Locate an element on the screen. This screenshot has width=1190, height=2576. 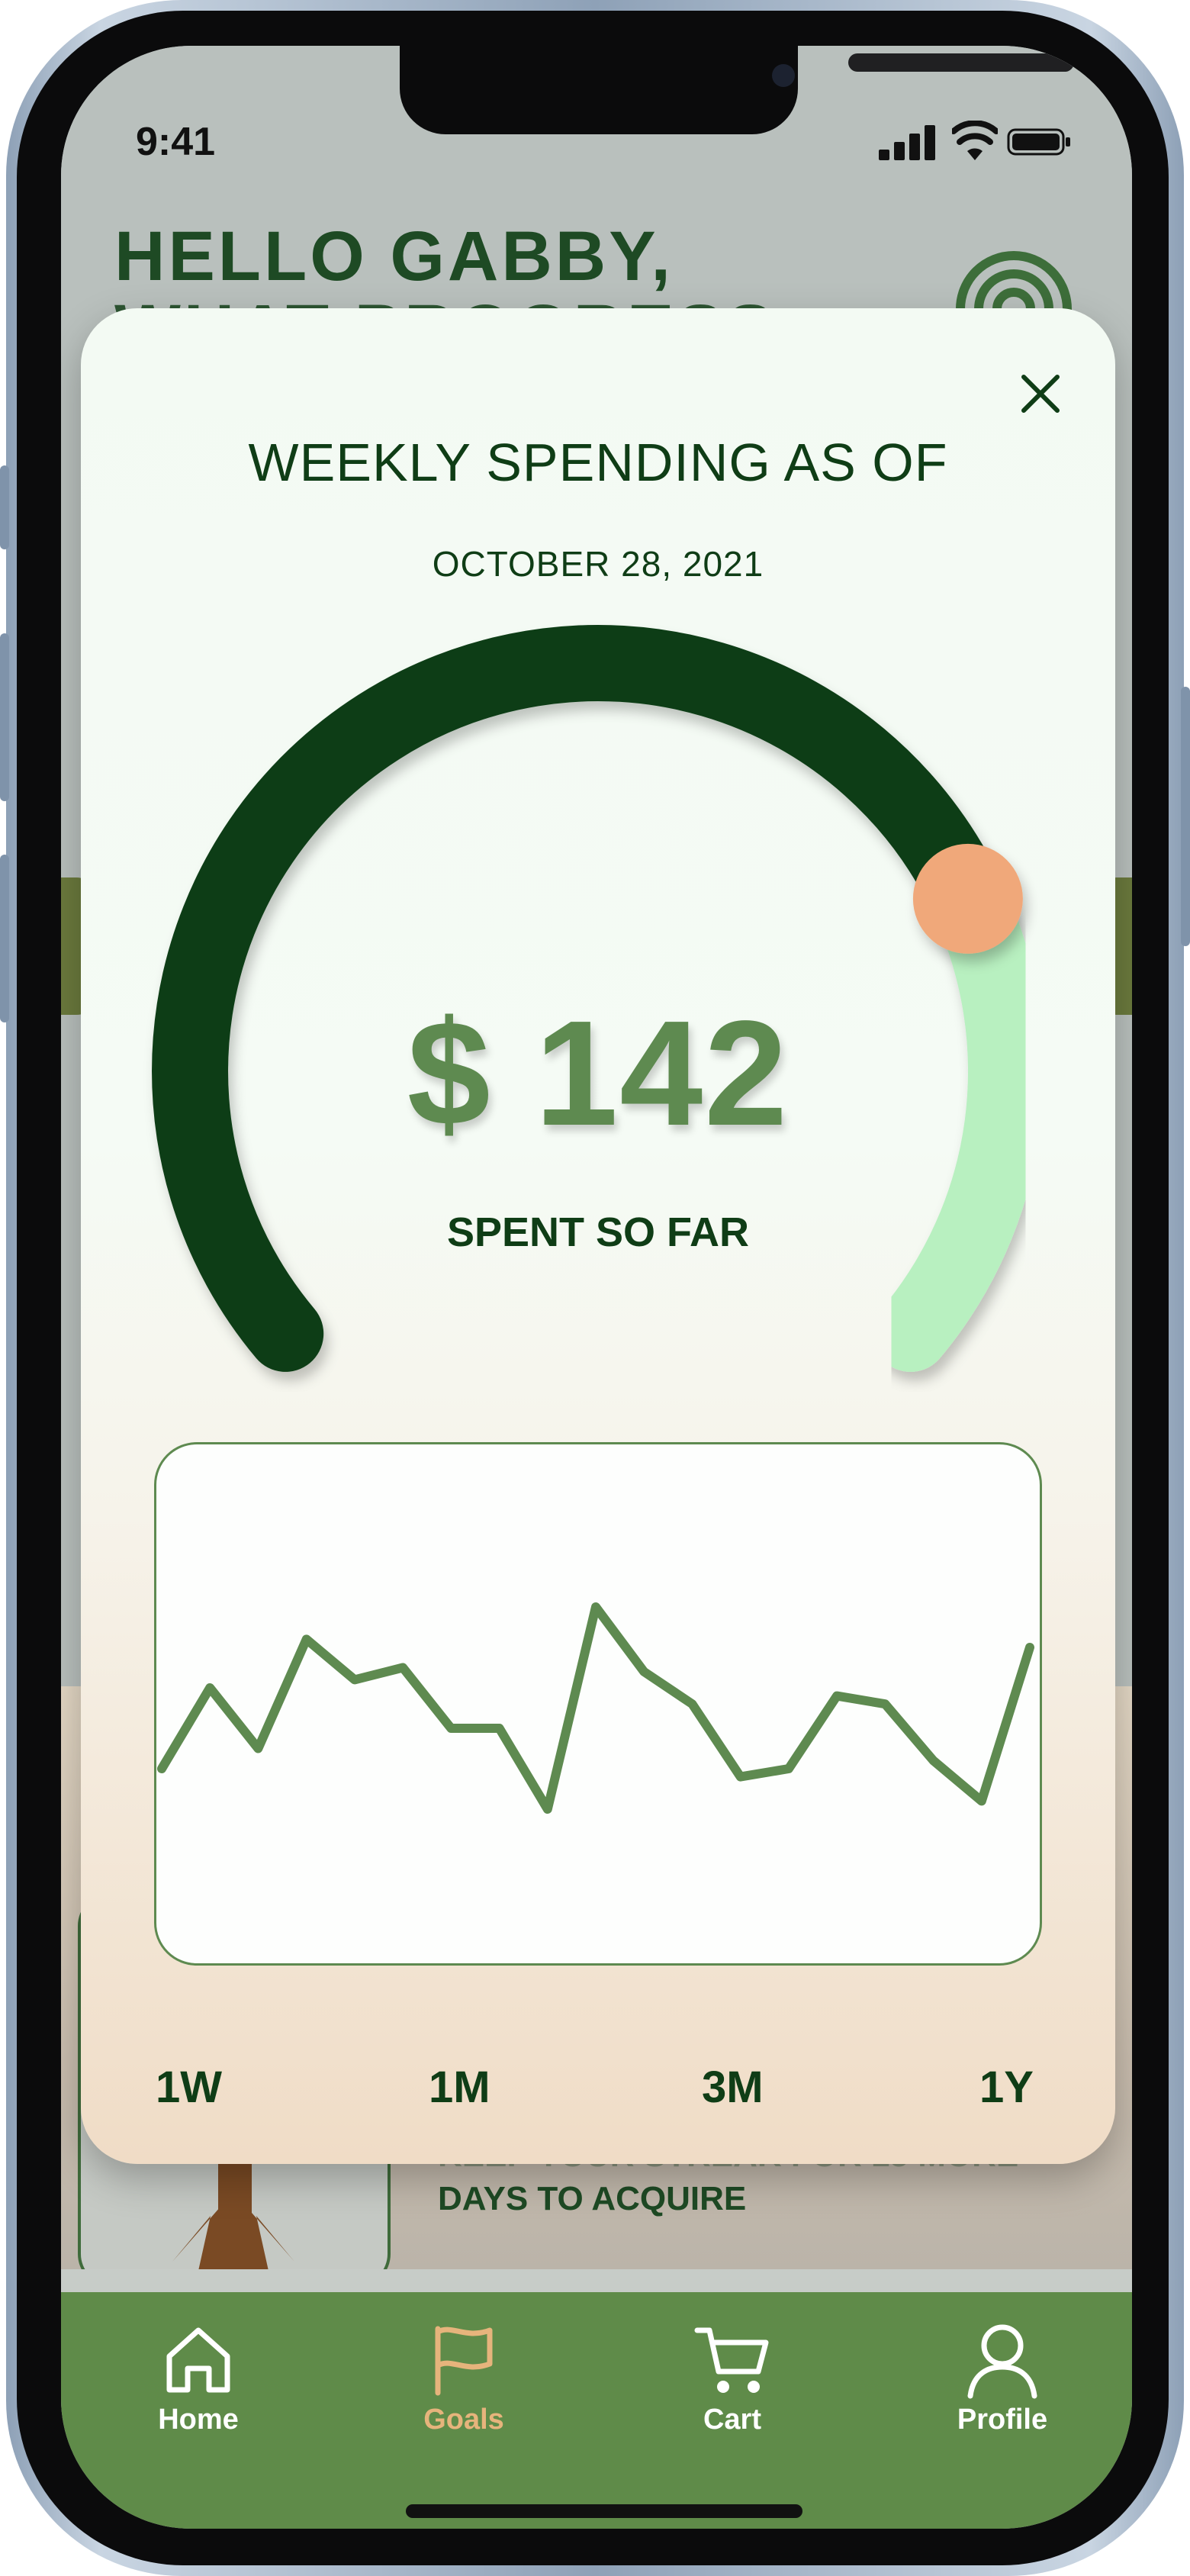
battery-icon is located at coordinates (1038, 142).